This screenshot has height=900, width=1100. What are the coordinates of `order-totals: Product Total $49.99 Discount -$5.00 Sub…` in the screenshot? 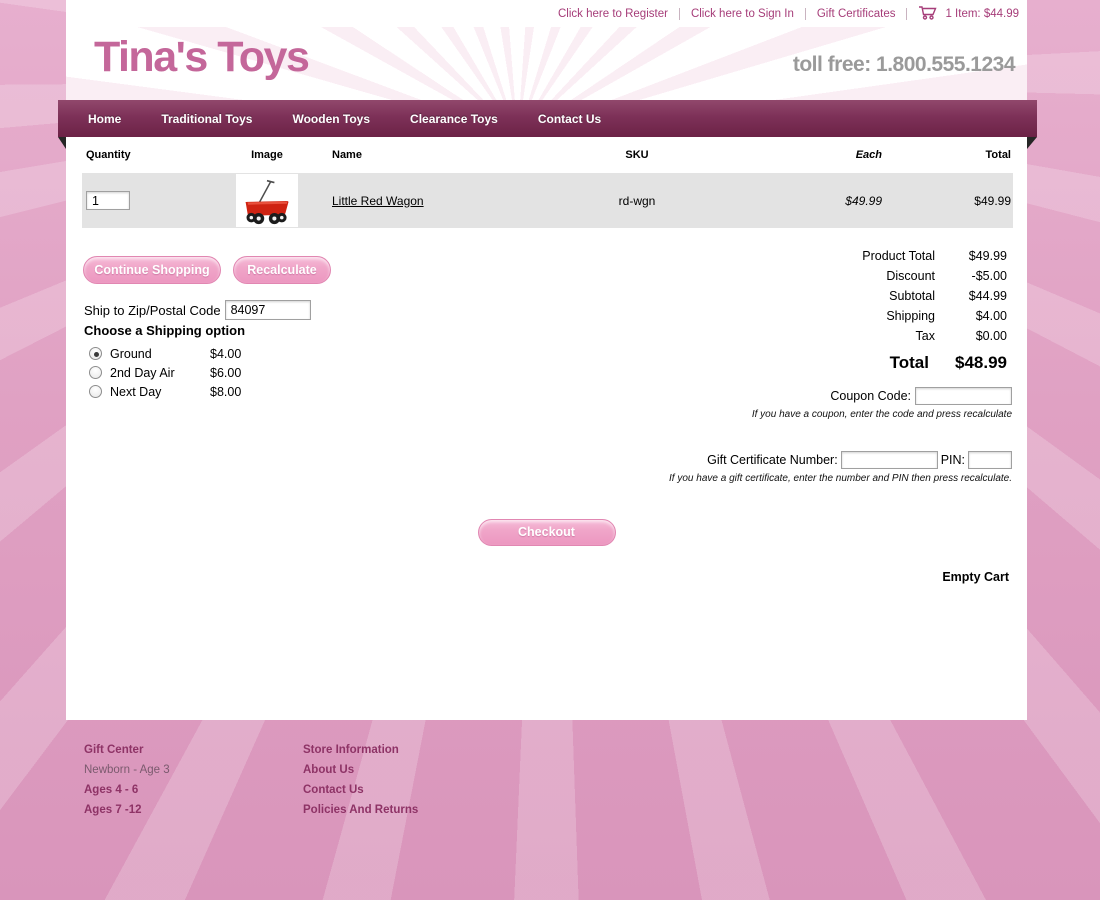 It's located at (934, 313).